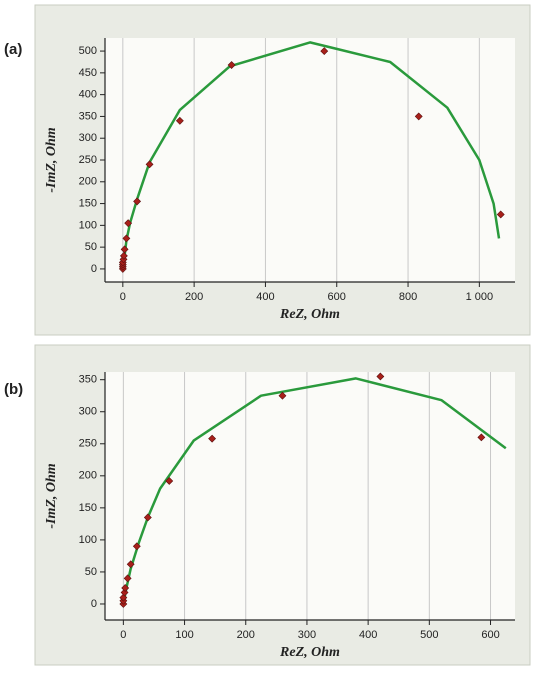  I want to click on panel-label: (a), so click(13, 49).